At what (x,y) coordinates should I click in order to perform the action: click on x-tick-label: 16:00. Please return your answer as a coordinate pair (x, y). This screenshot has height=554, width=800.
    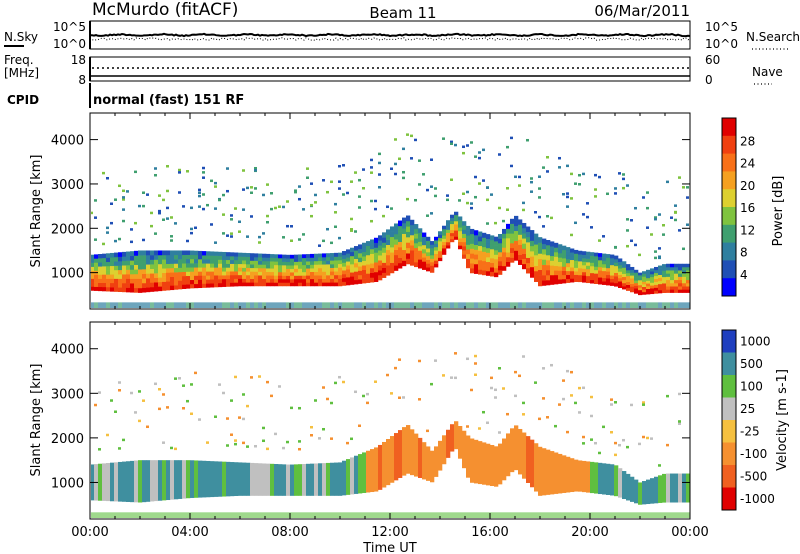
    Looking at the image, I should click on (489, 532).